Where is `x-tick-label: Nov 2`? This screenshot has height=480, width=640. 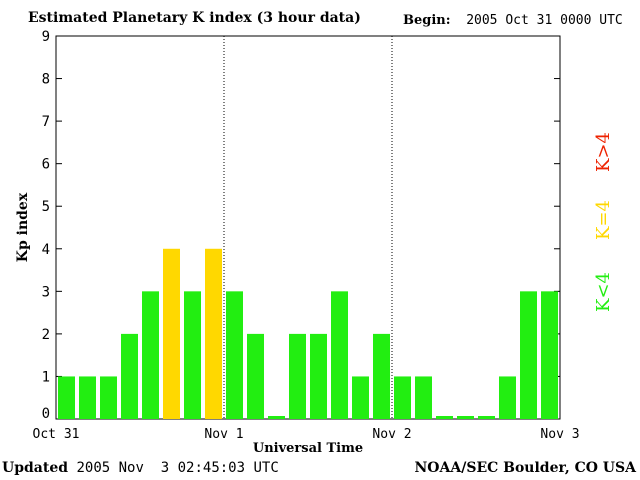
x-tick-label: Nov 2 is located at coordinates (391, 434).